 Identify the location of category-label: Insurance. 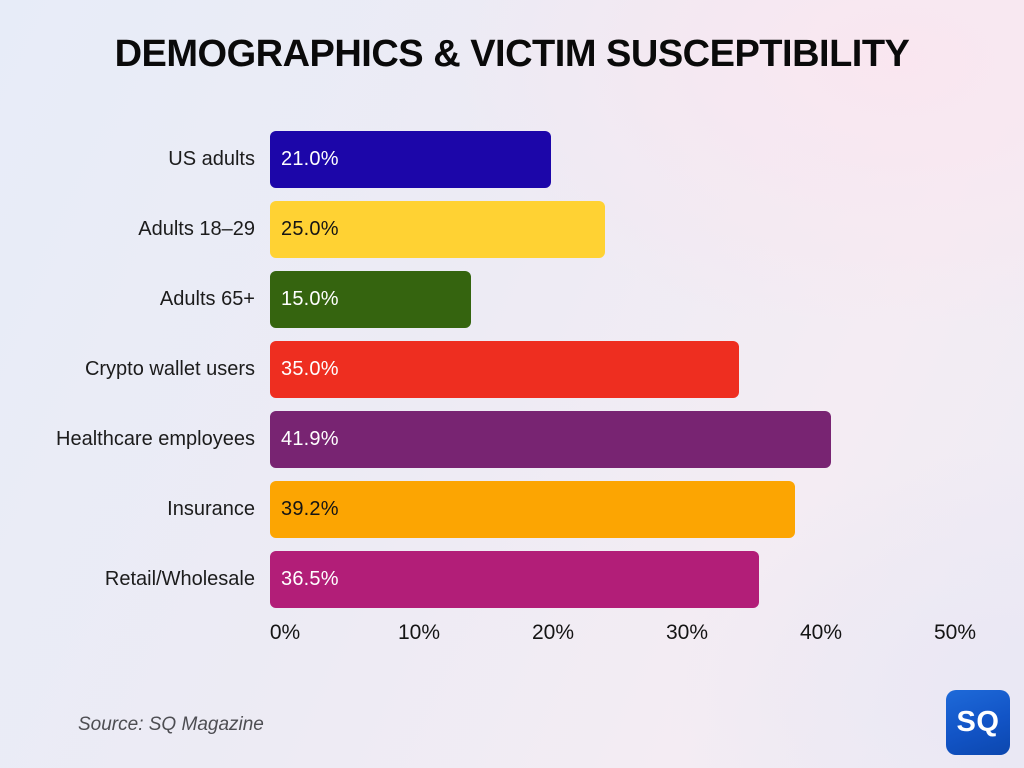
(211, 509).